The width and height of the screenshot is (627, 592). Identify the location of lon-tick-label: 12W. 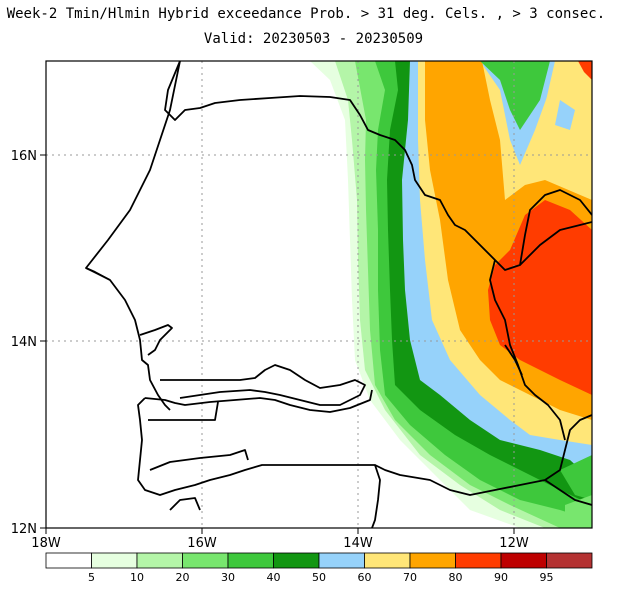
(514, 543).